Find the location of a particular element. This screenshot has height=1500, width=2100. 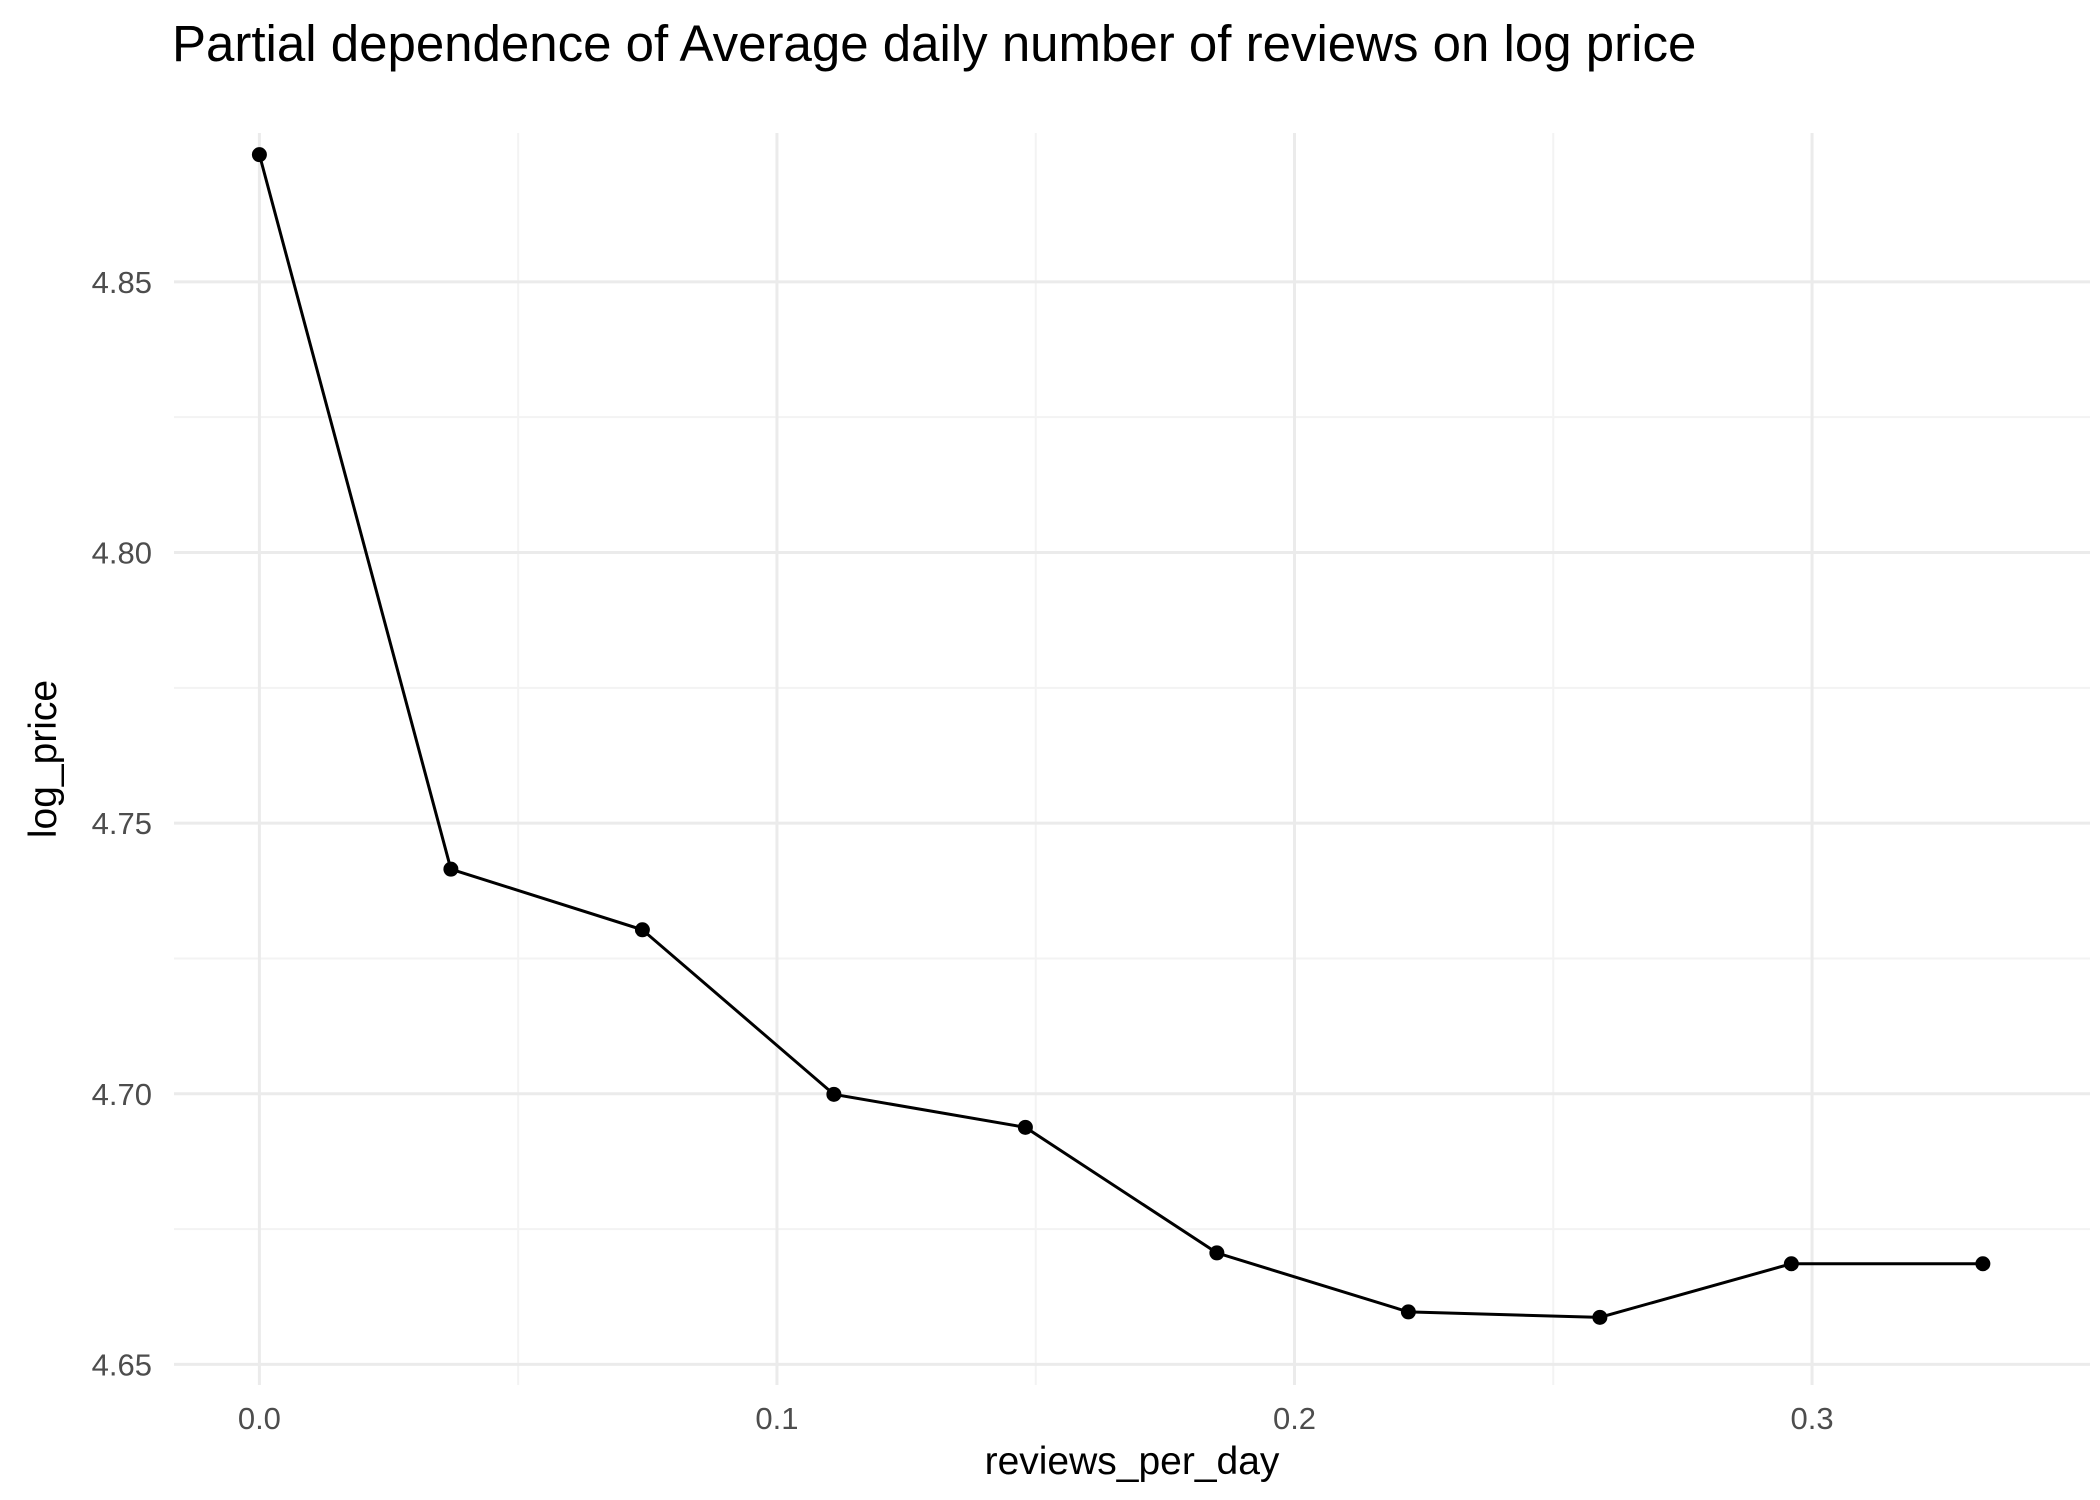

x-tick-label: 0.1 is located at coordinates (776, 1418).